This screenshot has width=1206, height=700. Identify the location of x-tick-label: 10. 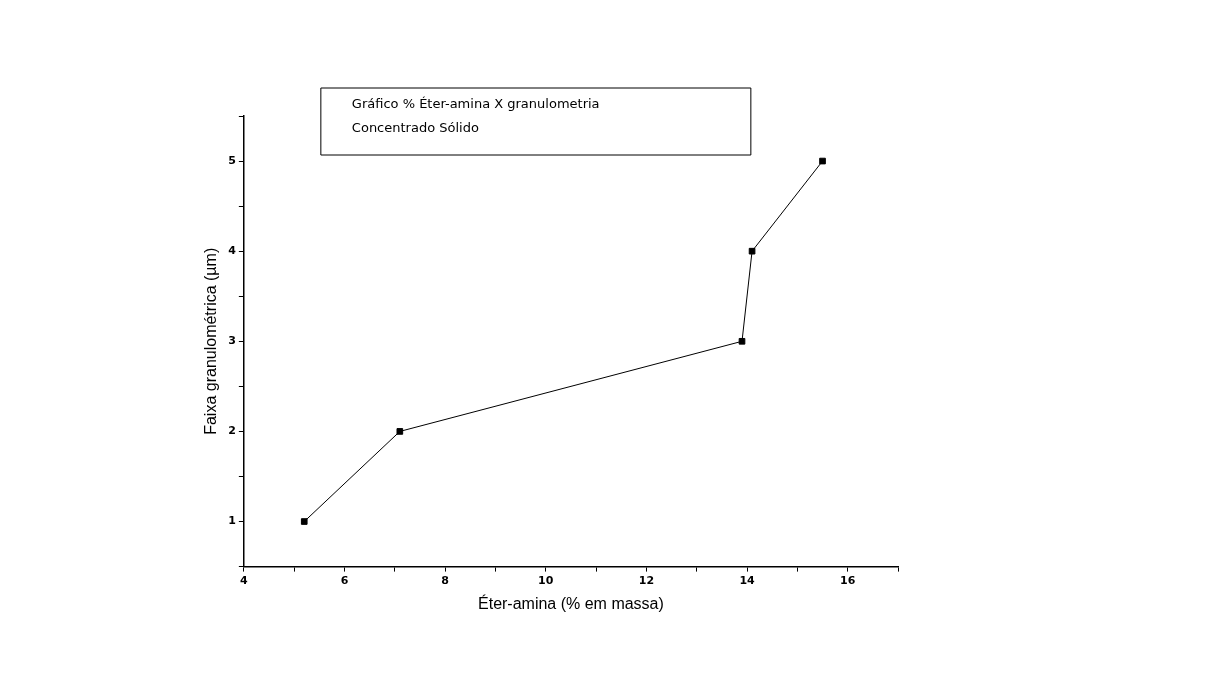
(546, 581).